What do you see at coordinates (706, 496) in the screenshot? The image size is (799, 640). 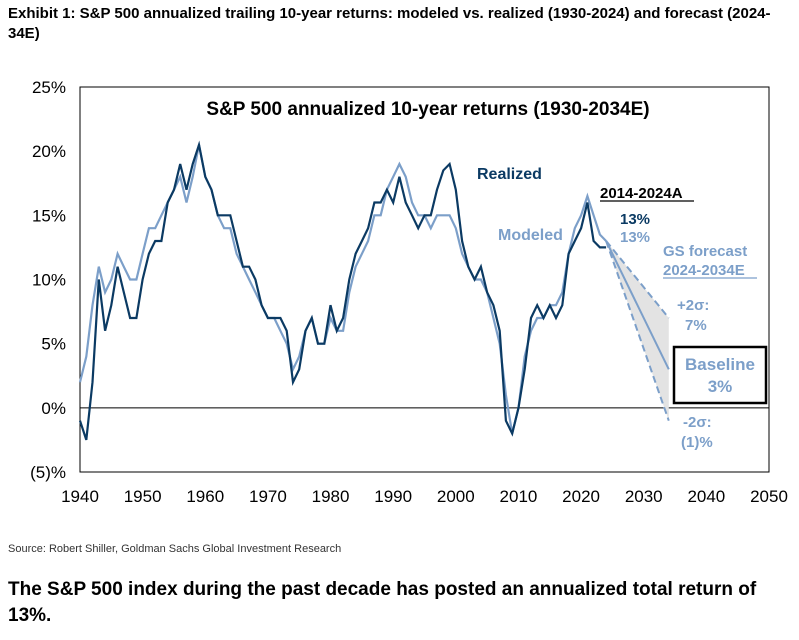 I see `x-tick-label: 2040` at bounding box center [706, 496].